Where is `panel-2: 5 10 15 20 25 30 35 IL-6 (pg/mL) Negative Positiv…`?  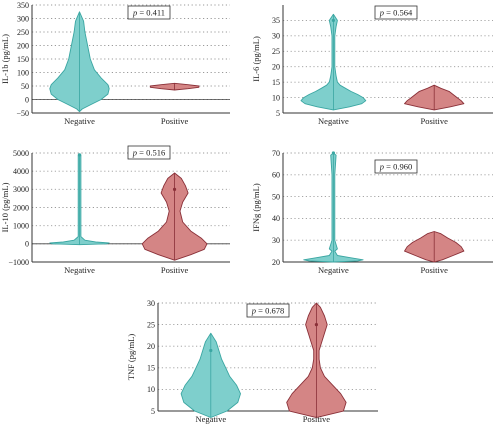 panel-2: 5 10 15 20 25 30 35 IL-6 (pg/mL) Negative Positiv… is located at coordinates (372, 65).